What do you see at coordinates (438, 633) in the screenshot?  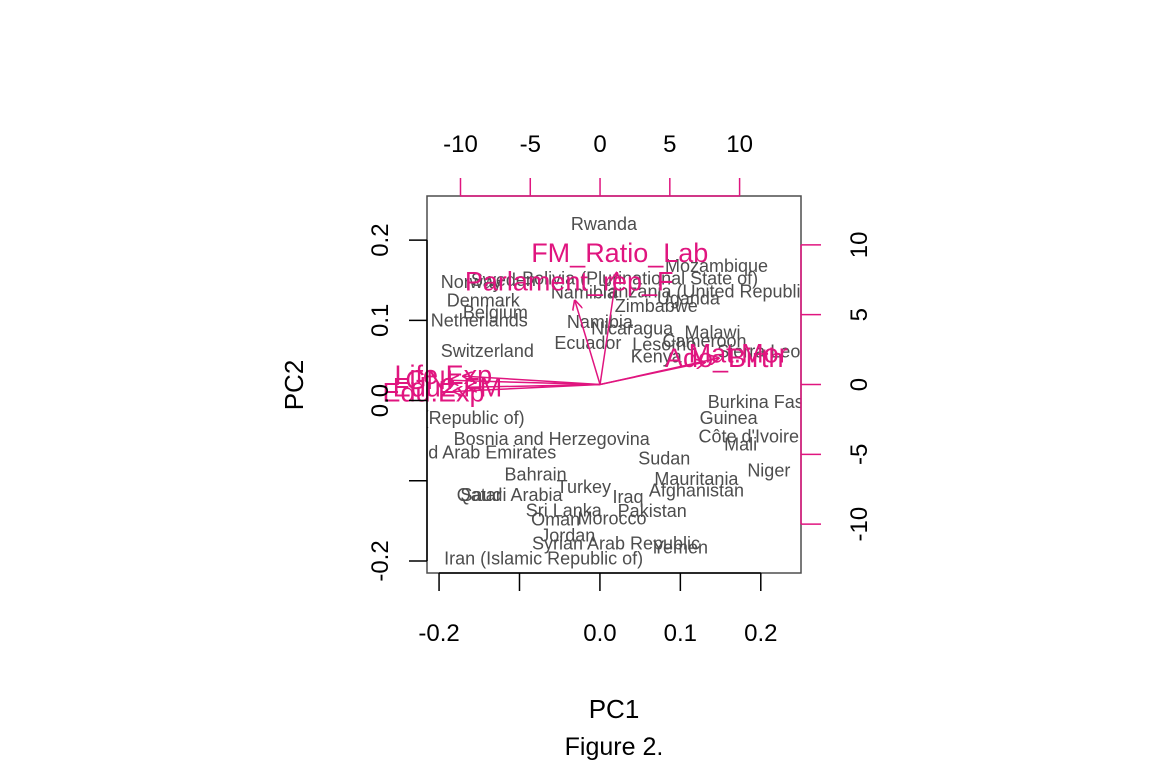 I see `x-tick-label: -0.2` at bounding box center [438, 633].